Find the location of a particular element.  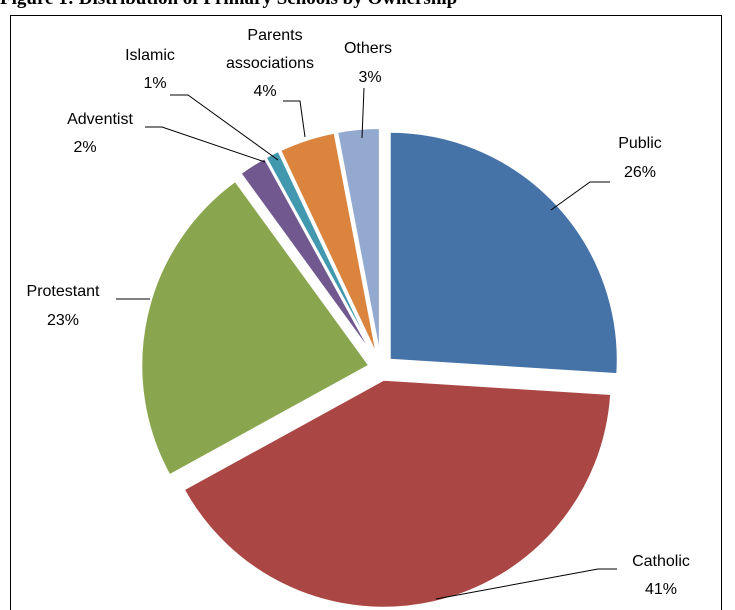

slice-percent-protestant: 23% is located at coordinates (63, 320).